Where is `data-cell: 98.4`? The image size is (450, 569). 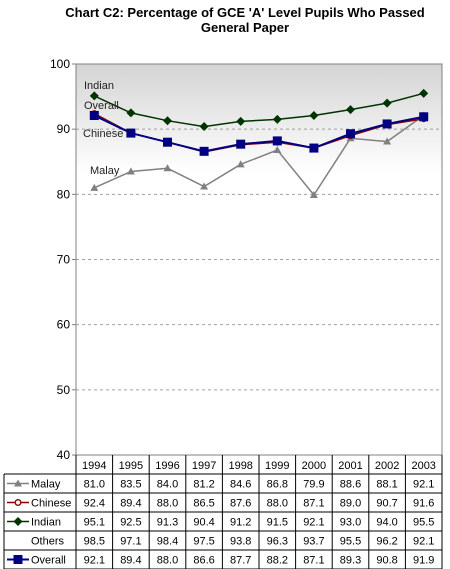
data-cell: 98.4 is located at coordinates (167, 542).